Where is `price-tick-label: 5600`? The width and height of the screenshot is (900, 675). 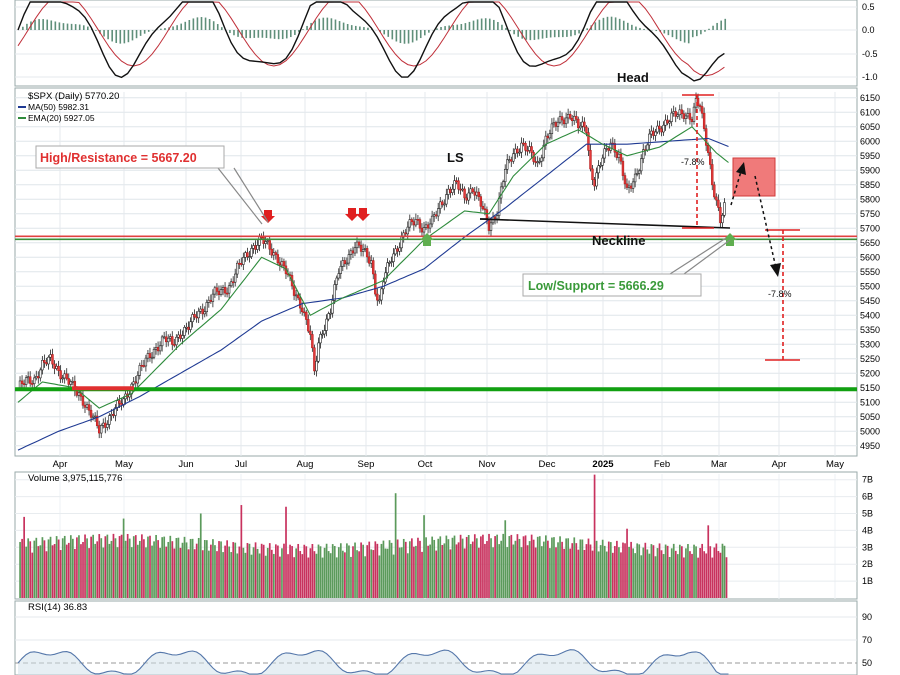 price-tick-label: 5600 is located at coordinates (870, 257).